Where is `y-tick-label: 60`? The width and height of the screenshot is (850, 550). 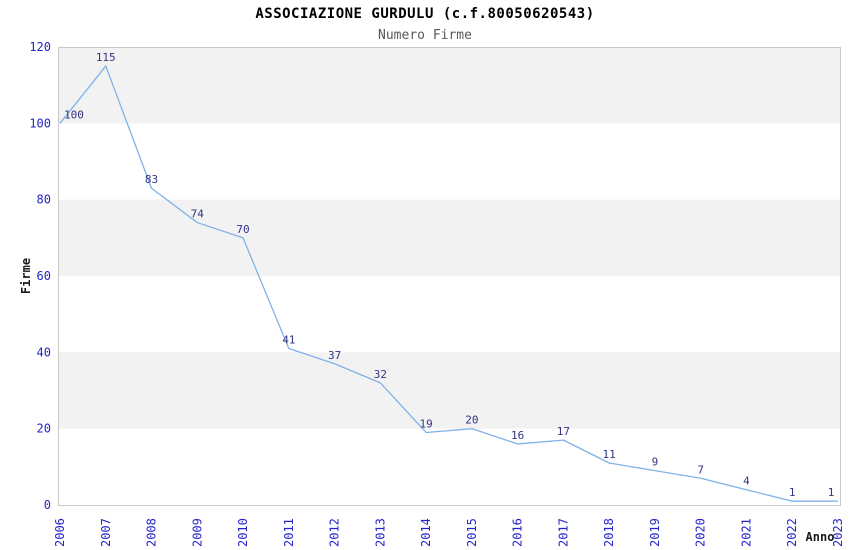
y-tick-label: 60 is located at coordinates (44, 276).